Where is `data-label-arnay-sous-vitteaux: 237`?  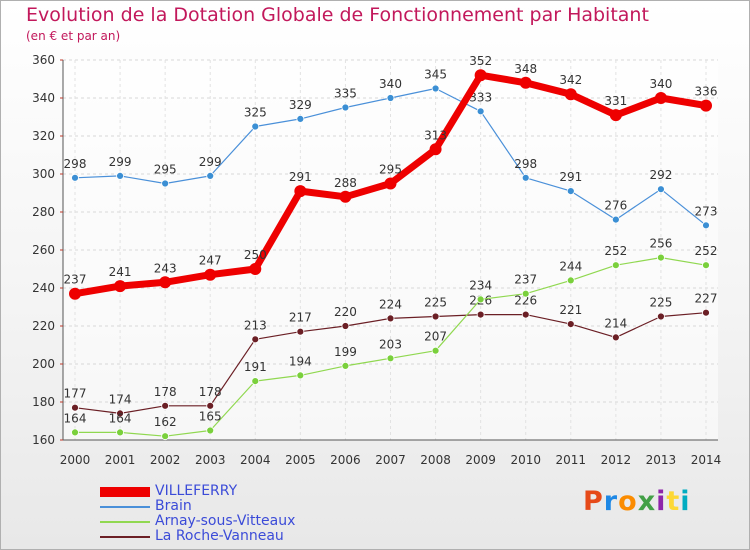
data-label-arnay-sous-vitteaux: 237 is located at coordinates (525, 280).